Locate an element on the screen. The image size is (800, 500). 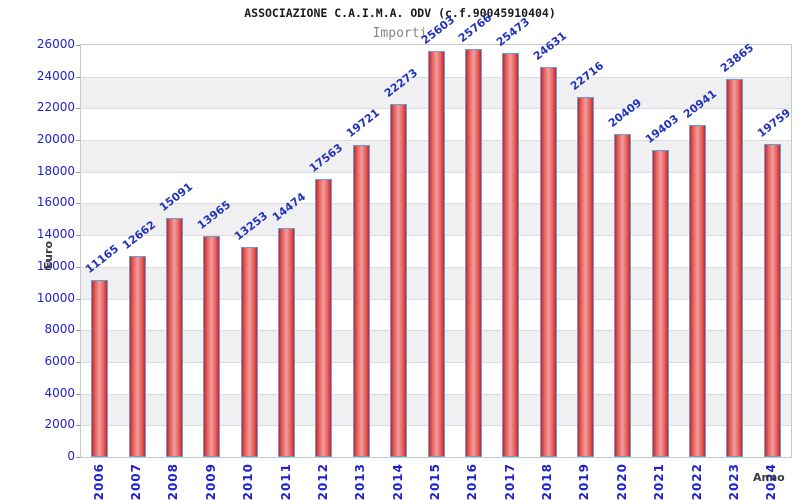
y-tick-label: 4000 is located at coordinates (59, 392).